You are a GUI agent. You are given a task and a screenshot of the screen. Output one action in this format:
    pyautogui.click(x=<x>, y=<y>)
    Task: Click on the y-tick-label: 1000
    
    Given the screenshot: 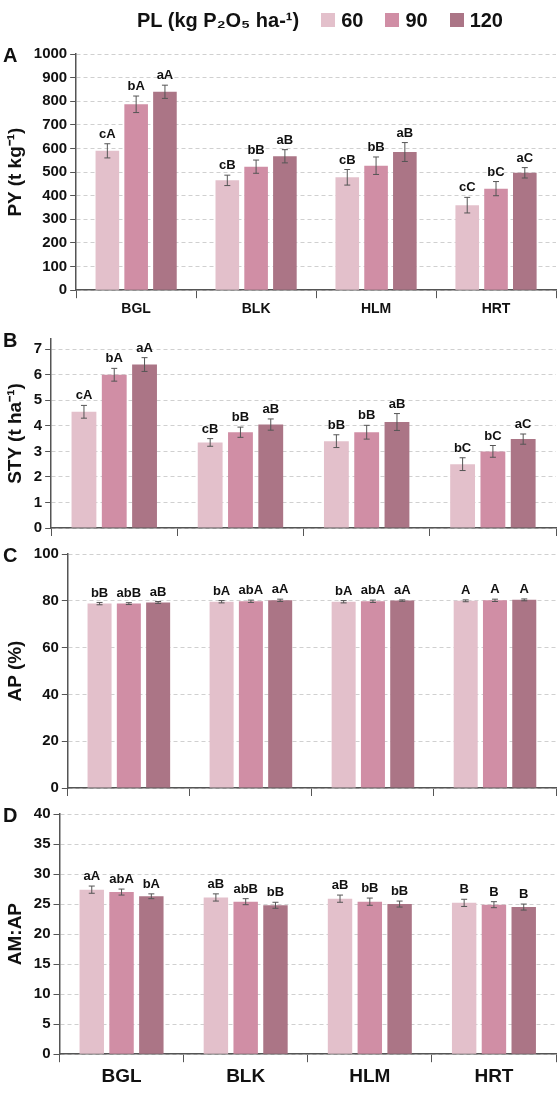 What is the action you would take?
    pyautogui.click(x=50, y=53)
    